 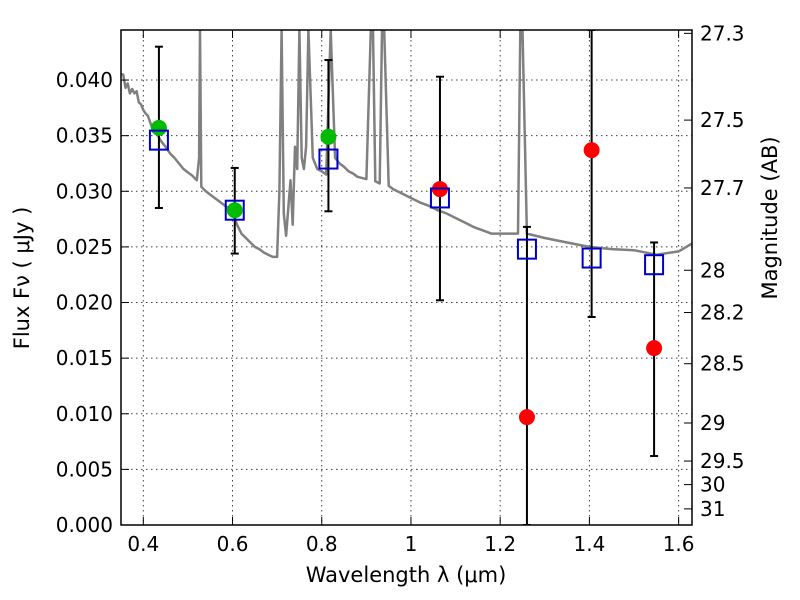 I want to click on y-tick-label: 0.000, so click(x=84, y=525).